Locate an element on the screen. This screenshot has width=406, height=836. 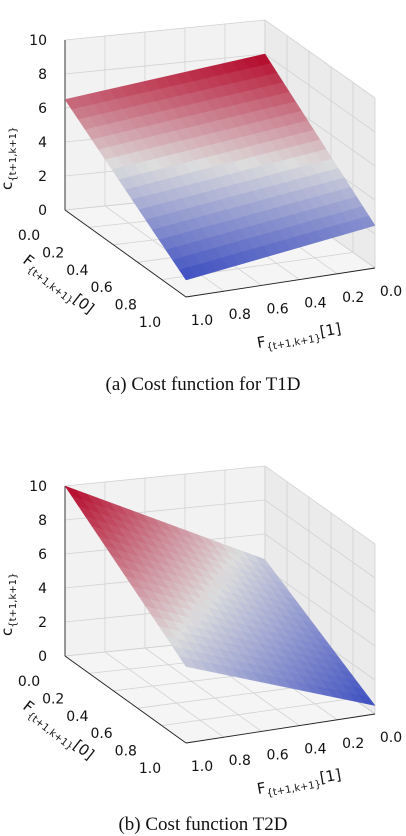
y-axis-label-a: F{t+1,k+1}[1] is located at coordinates (299, 336).